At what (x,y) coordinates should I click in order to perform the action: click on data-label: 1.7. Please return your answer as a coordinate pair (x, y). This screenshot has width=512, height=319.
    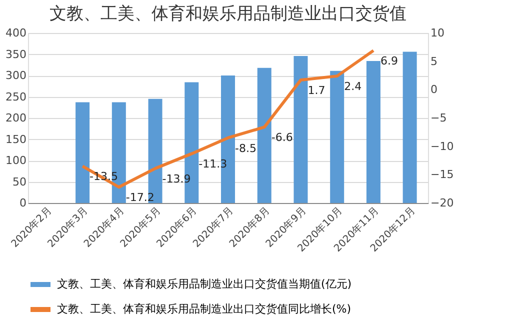
    Looking at the image, I should click on (317, 91).